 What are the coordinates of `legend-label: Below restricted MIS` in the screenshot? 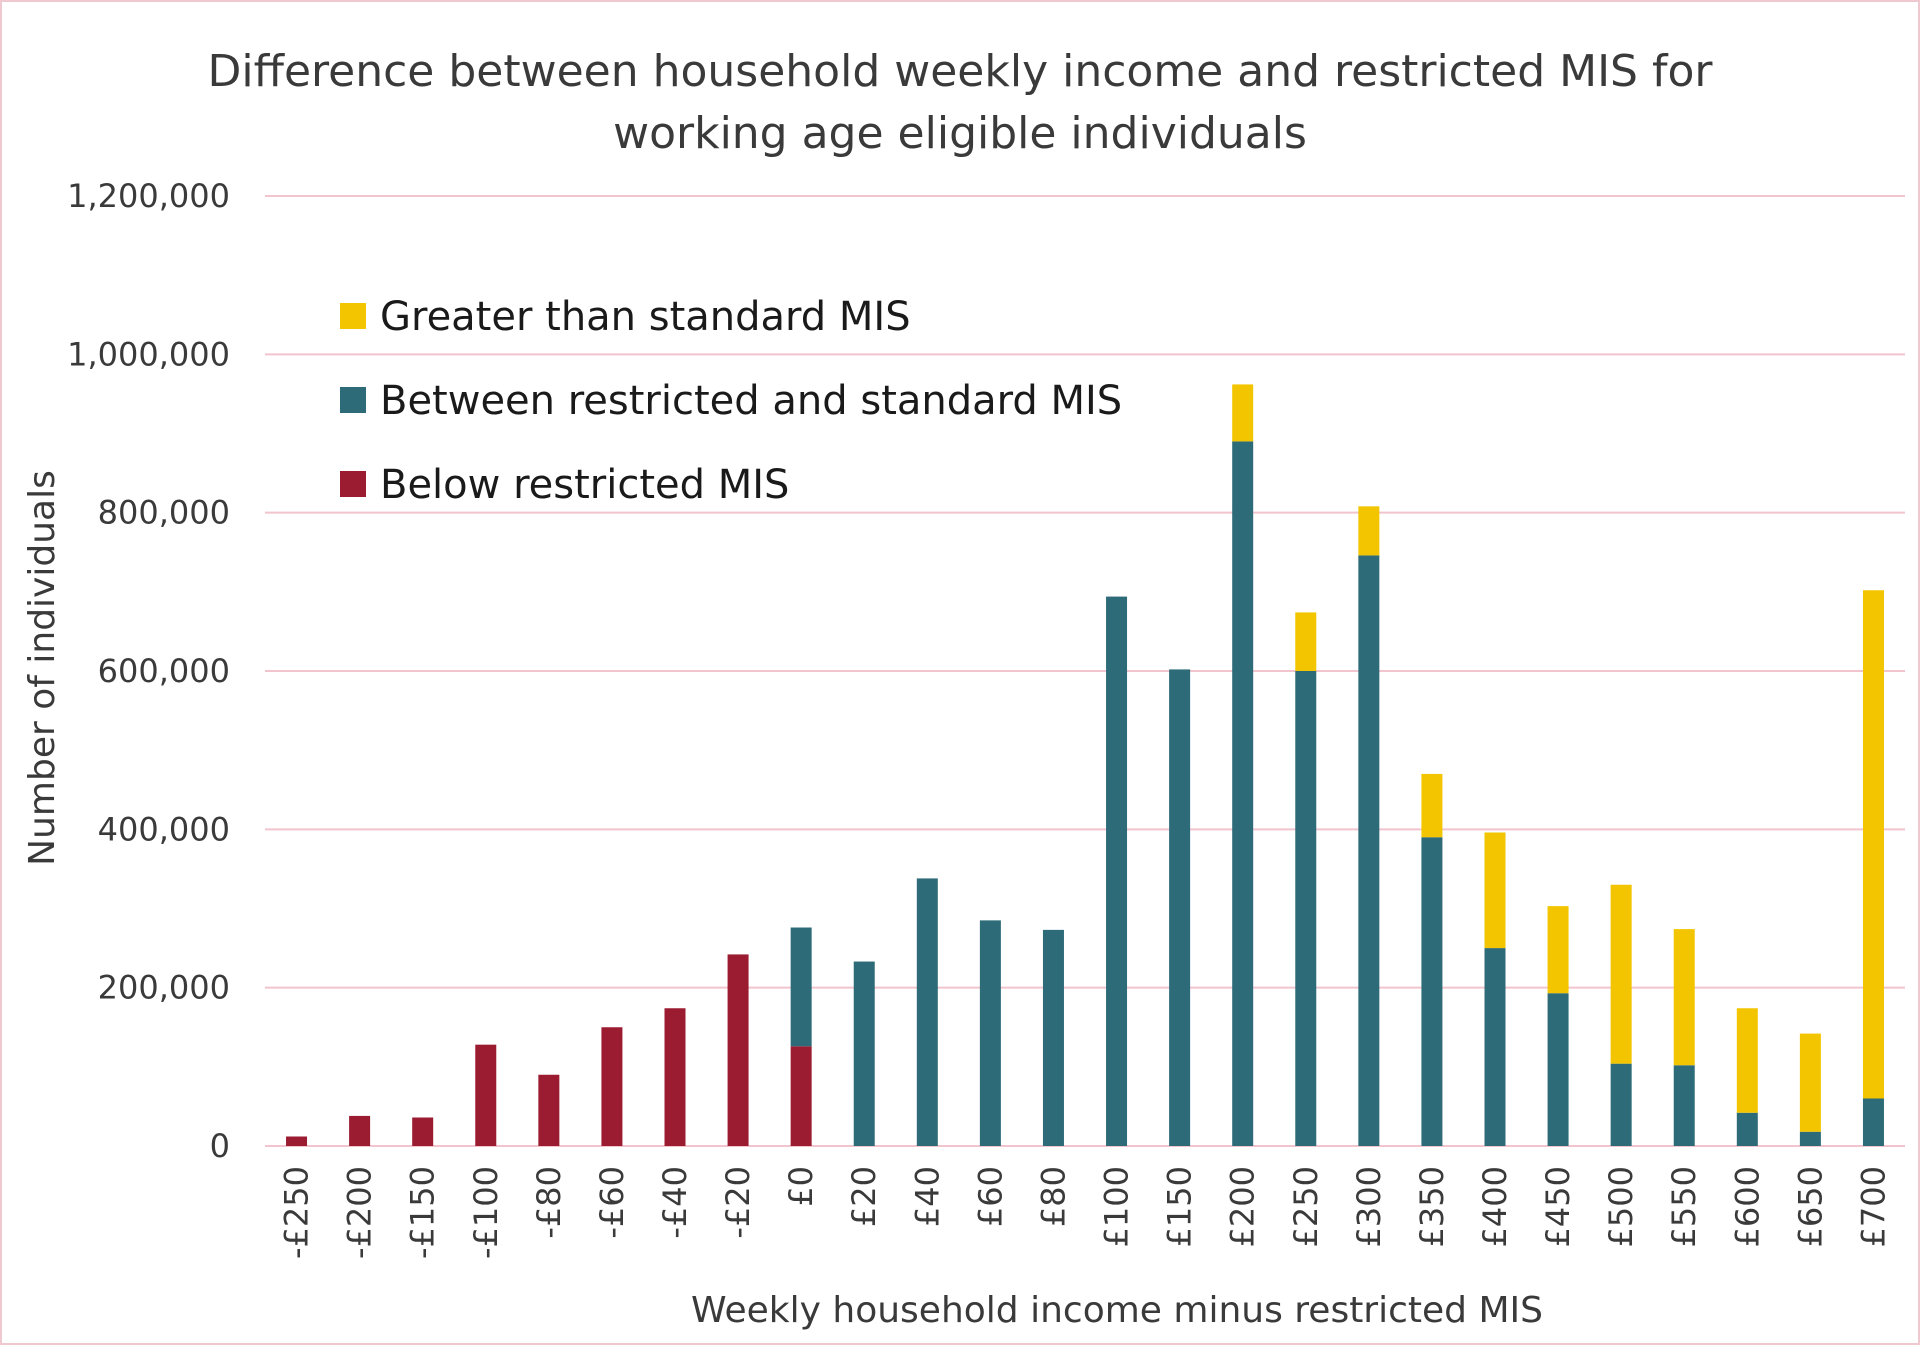 It's located at (584, 485).